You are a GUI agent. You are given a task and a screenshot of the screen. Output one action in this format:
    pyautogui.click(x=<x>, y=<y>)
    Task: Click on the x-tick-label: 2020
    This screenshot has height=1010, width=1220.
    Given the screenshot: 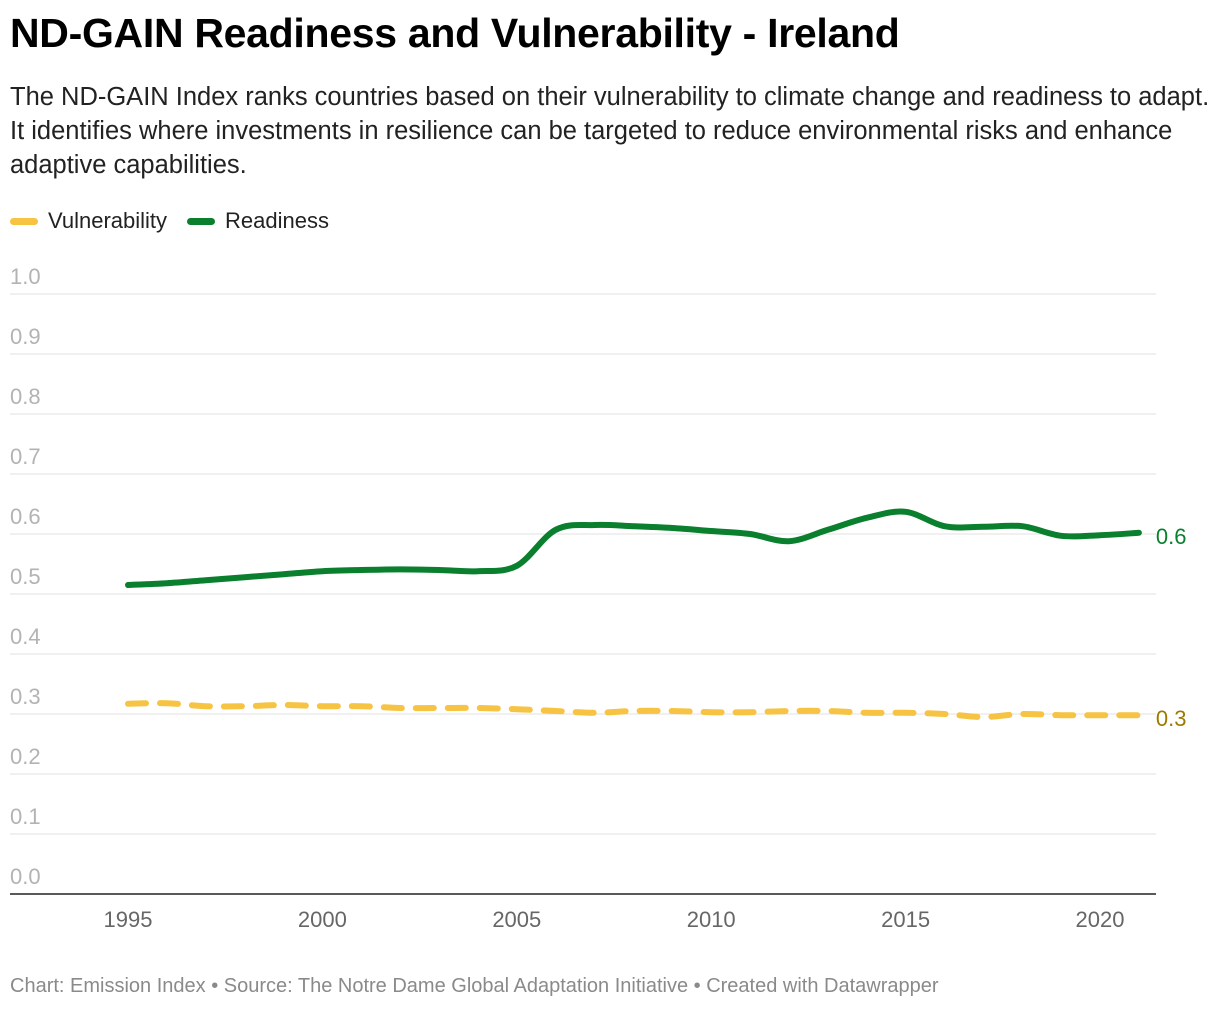 What is the action you would take?
    pyautogui.click(x=1100, y=919)
    